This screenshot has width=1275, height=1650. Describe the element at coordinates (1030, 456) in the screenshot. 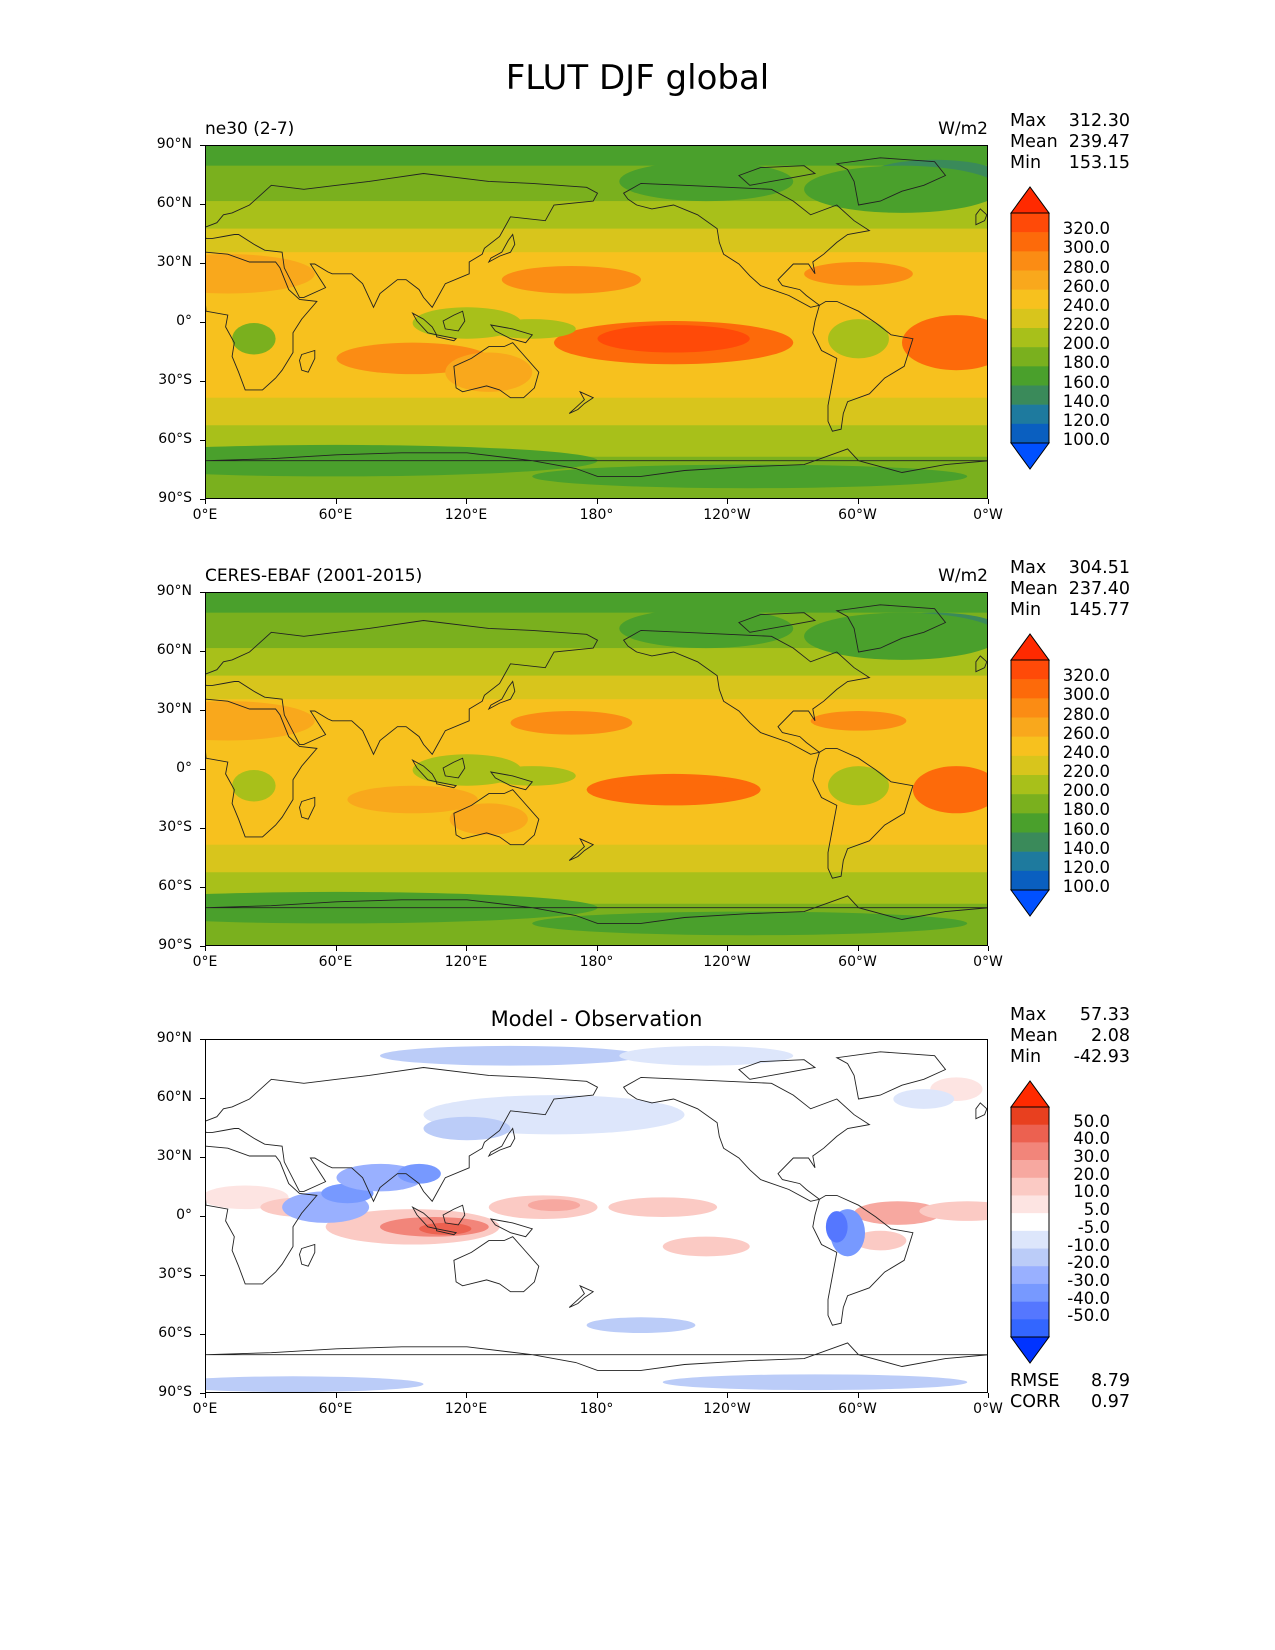

I see `colorbar-extend-min` at that location.